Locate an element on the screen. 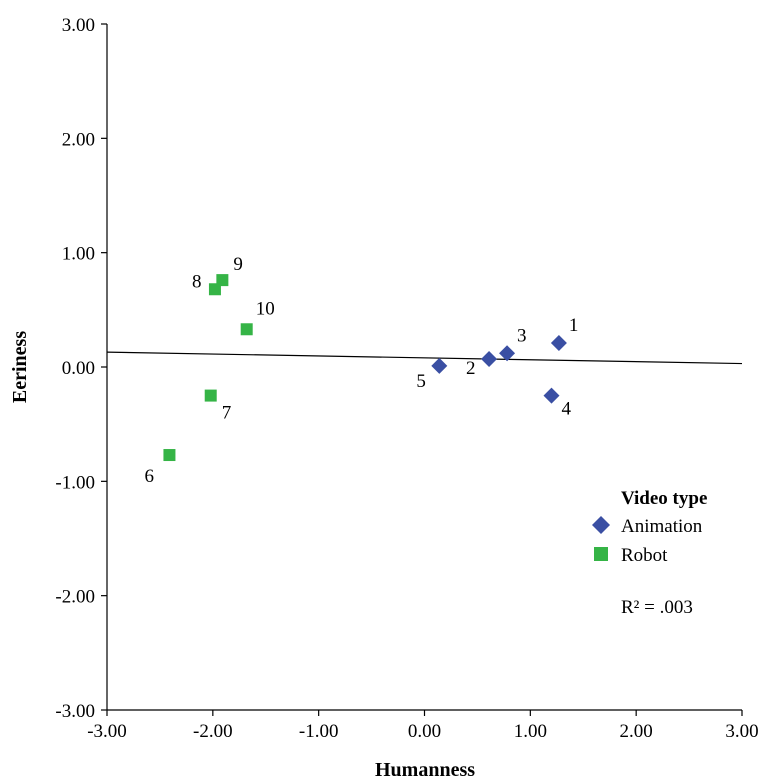  point-label: 3 is located at coordinates (522, 335).